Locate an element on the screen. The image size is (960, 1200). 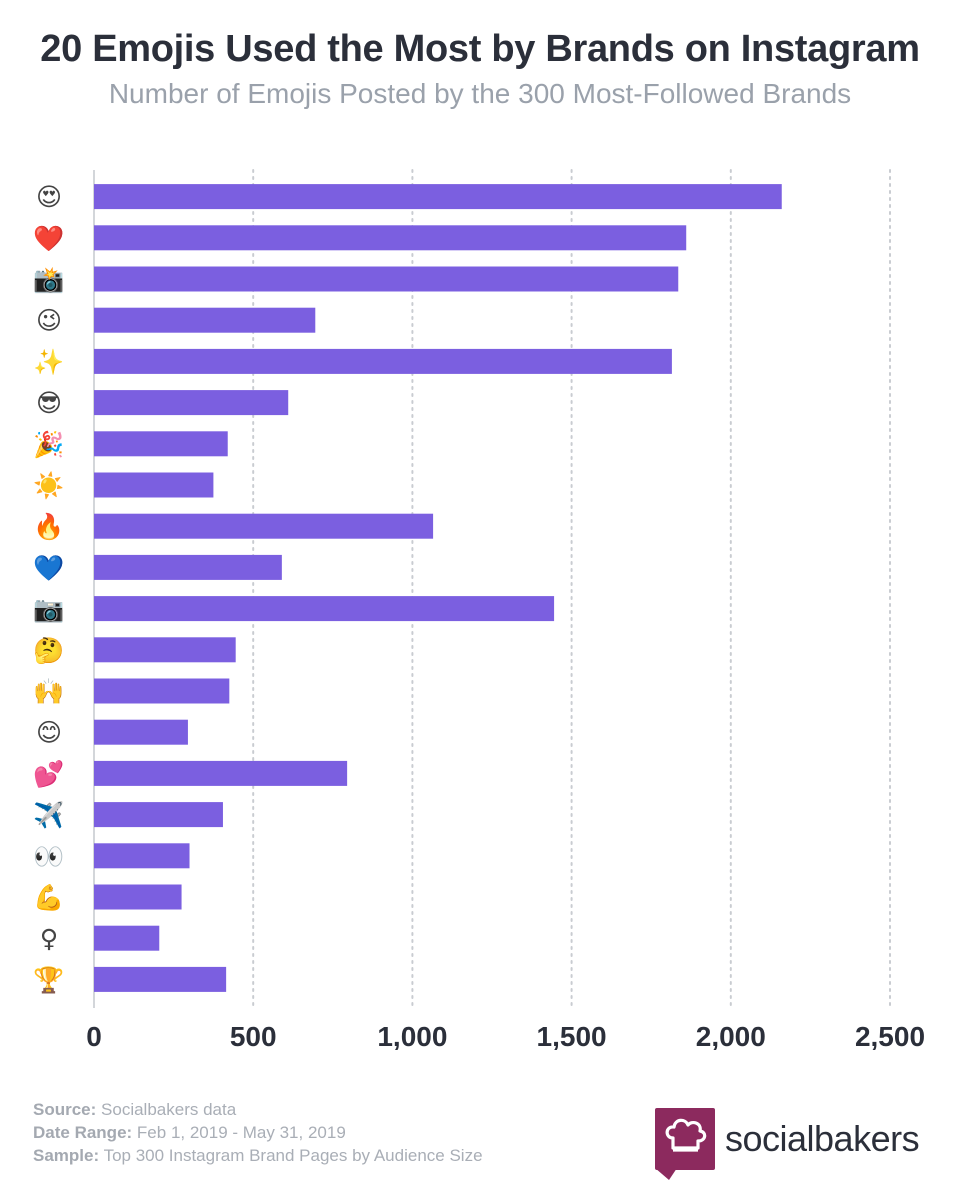
x-tick-label: 2,500 is located at coordinates (890, 1035).